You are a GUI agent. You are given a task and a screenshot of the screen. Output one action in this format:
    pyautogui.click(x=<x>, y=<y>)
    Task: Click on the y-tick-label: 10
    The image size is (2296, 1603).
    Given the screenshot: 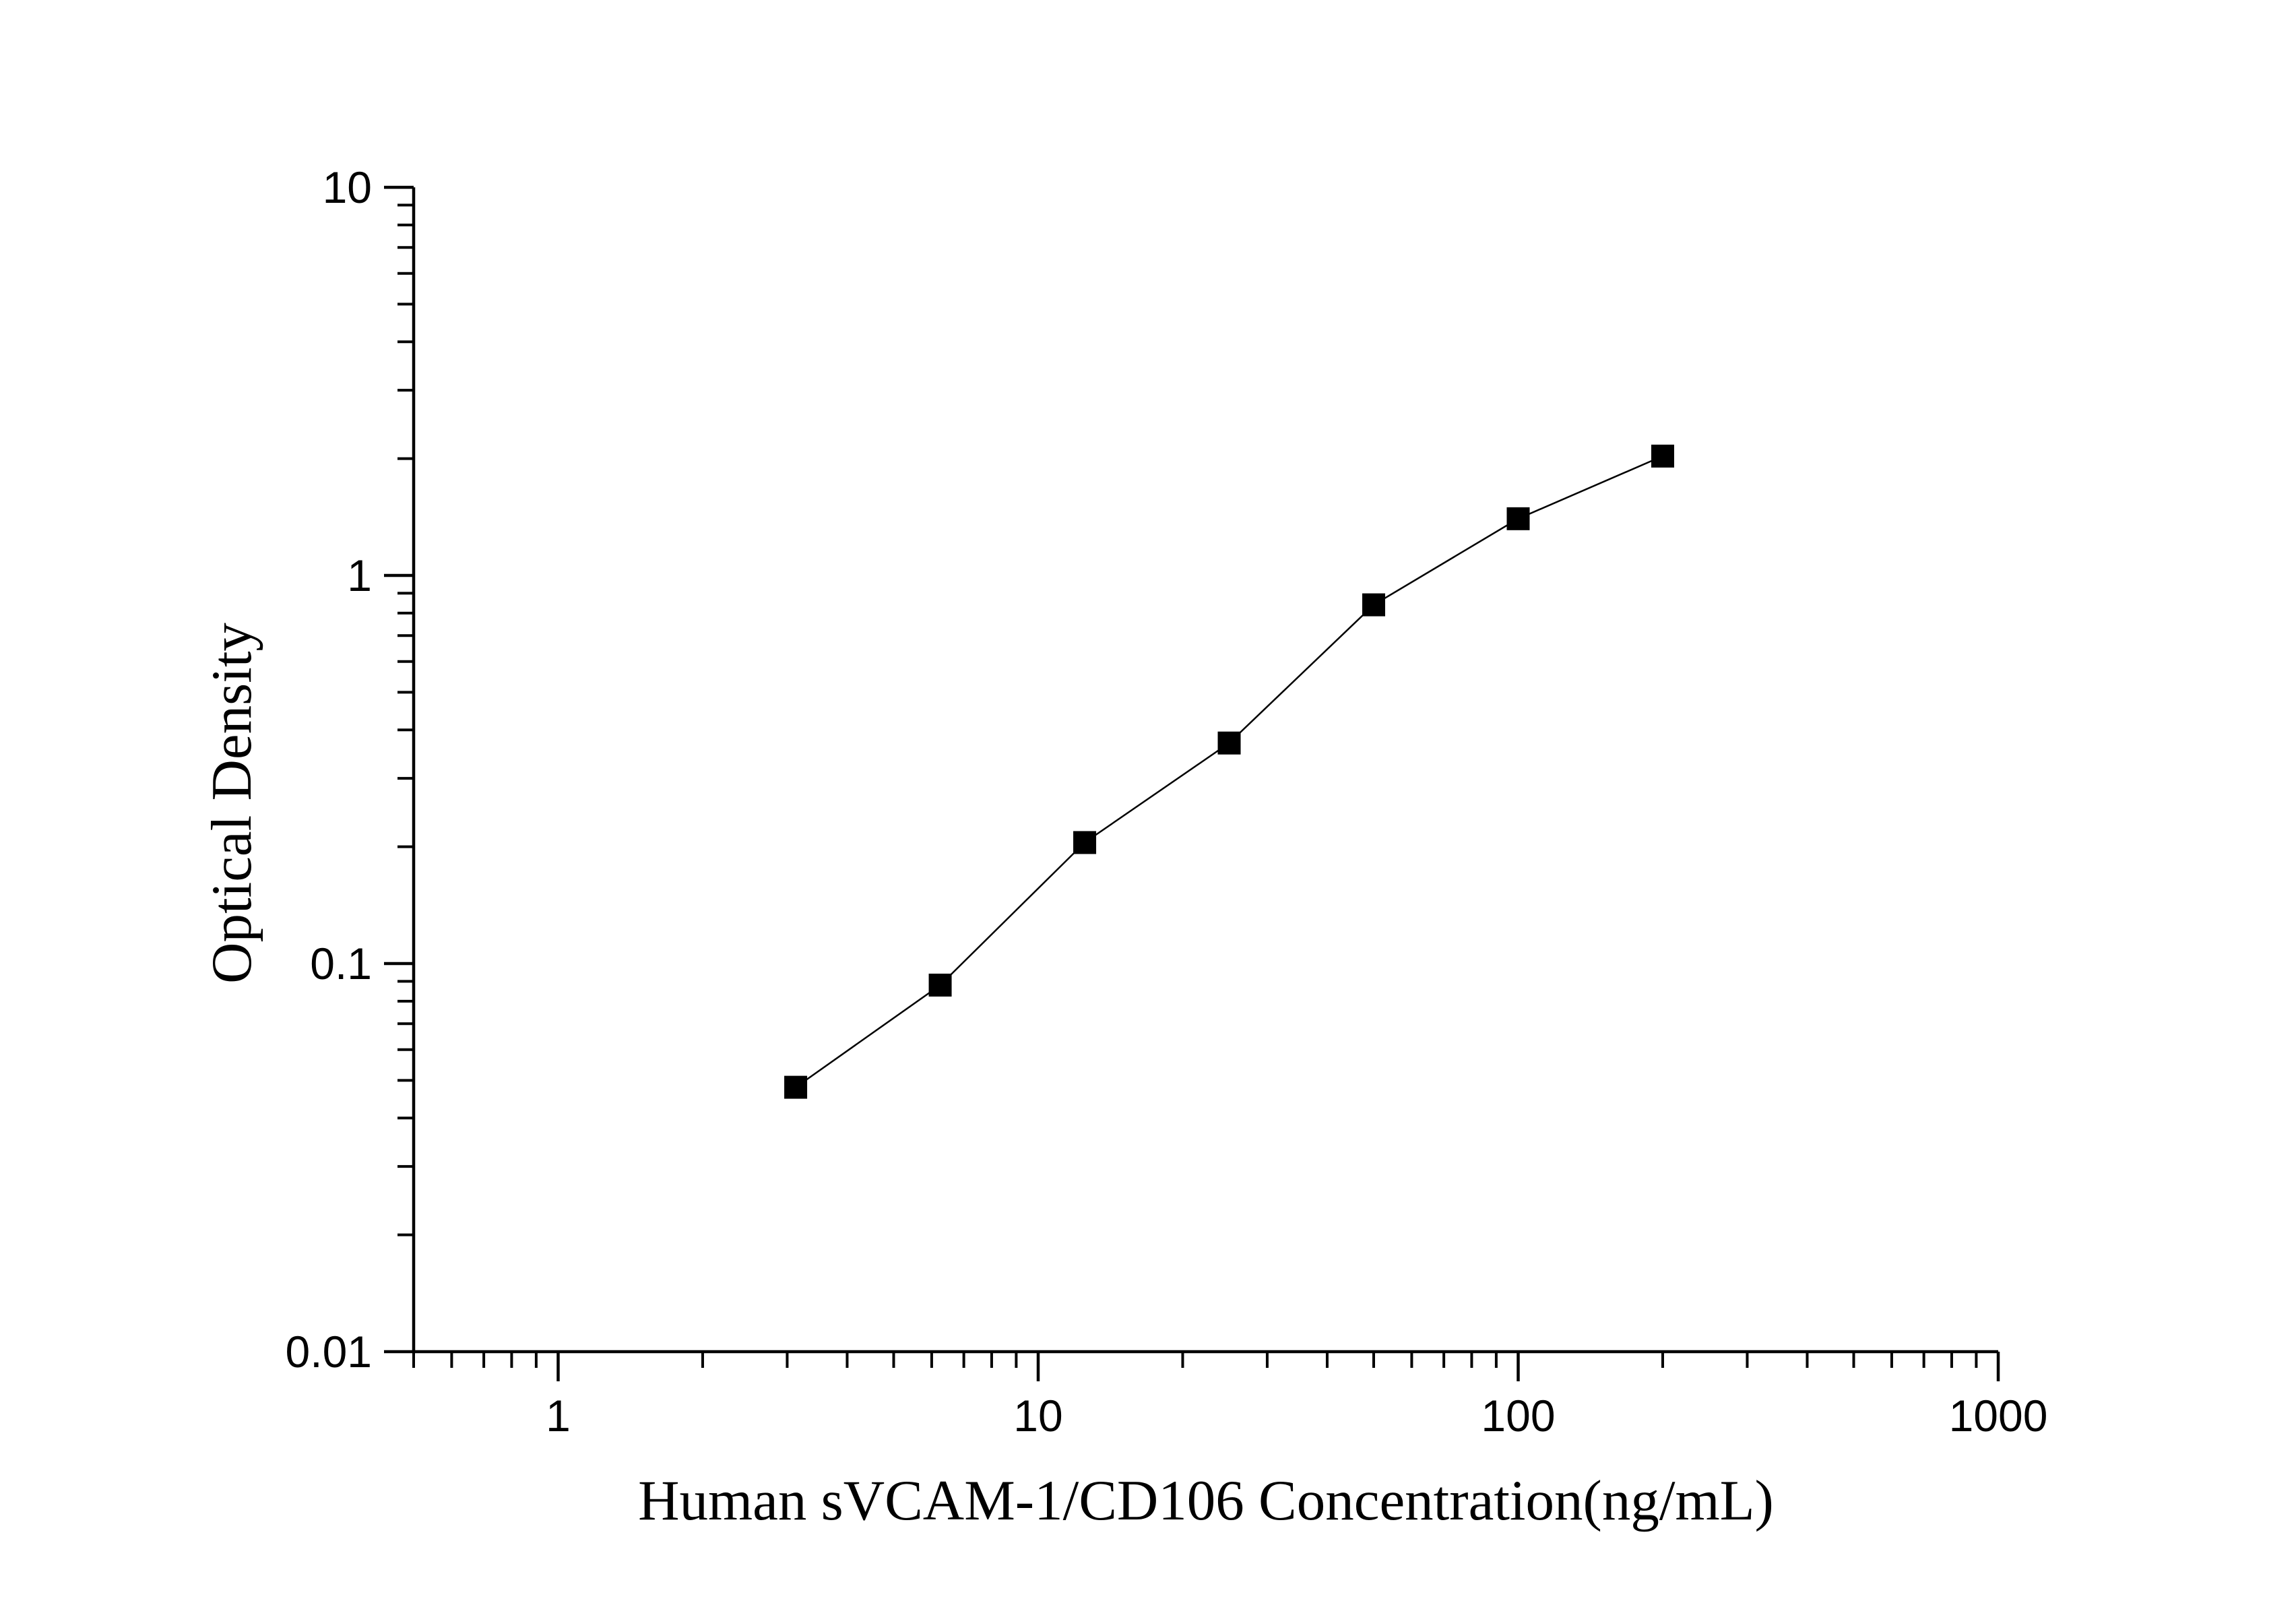 What is the action you would take?
    pyautogui.click(x=347, y=187)
    